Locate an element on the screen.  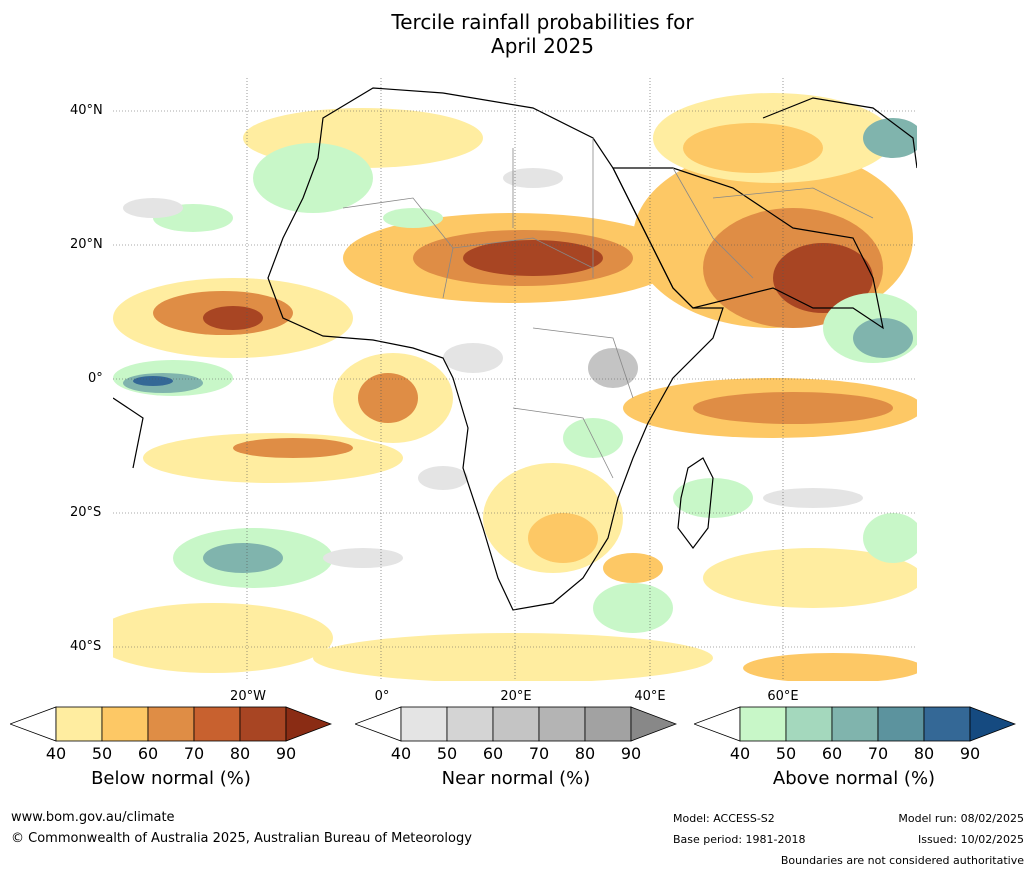
lat-label-20n: 20°N is located at coordinates (86, 244).